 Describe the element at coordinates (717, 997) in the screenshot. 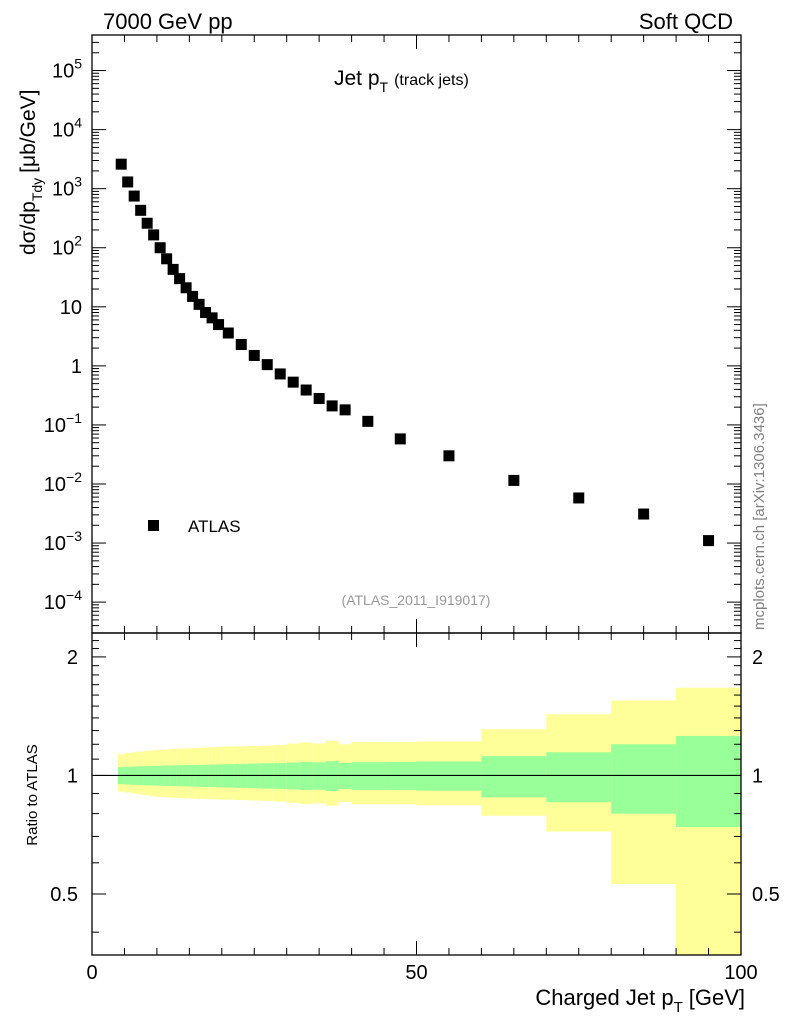

I see `x-axis-label-unit: [GeV]` at that location.